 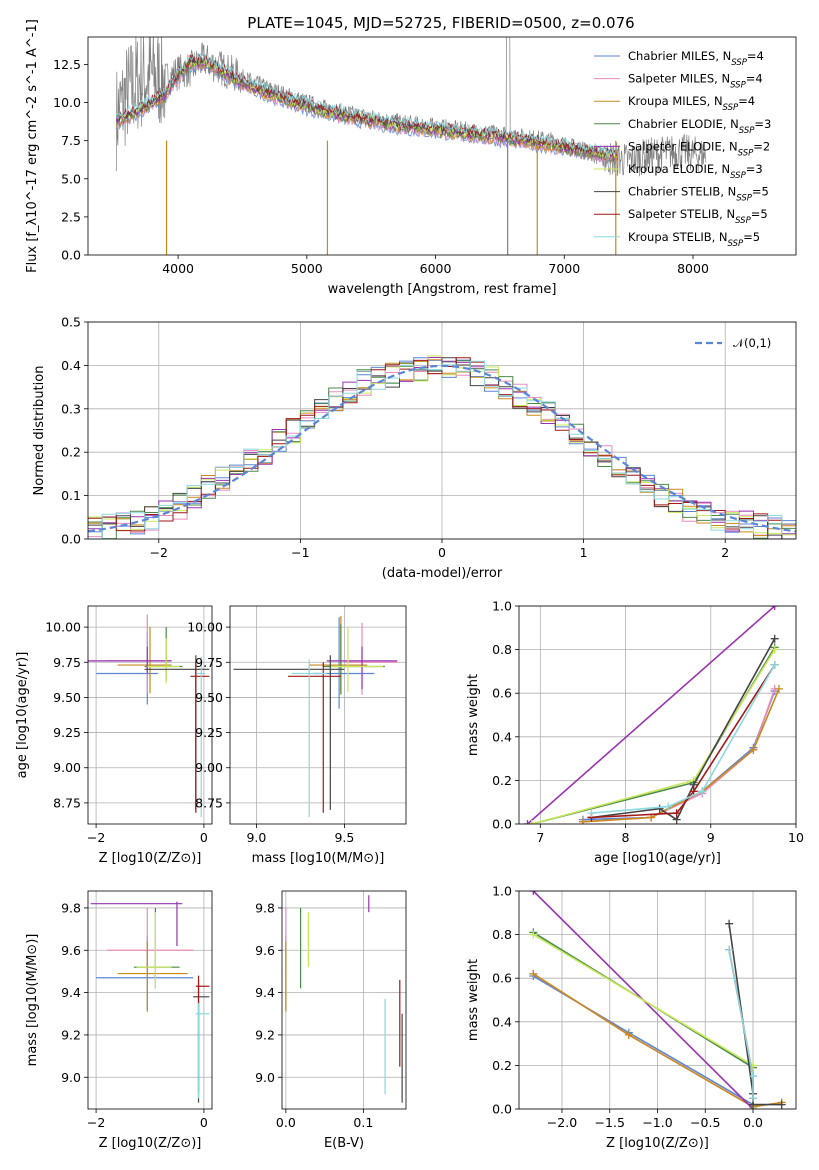 I want to click on x-tick-label: 7000, so click(x=564, y=268).